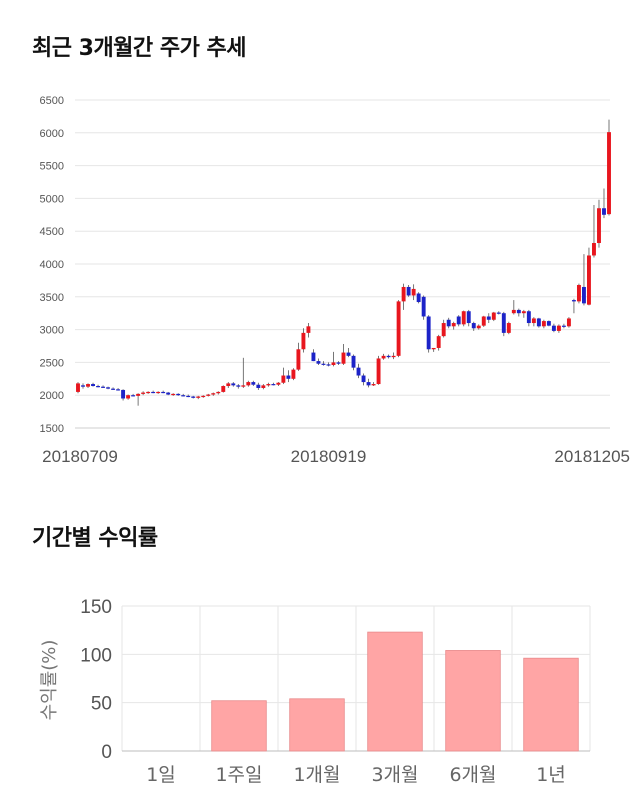 The height and width of the screenshot is (810, 640). I want to click on y-tick-label: 3000, so click(52, 331).